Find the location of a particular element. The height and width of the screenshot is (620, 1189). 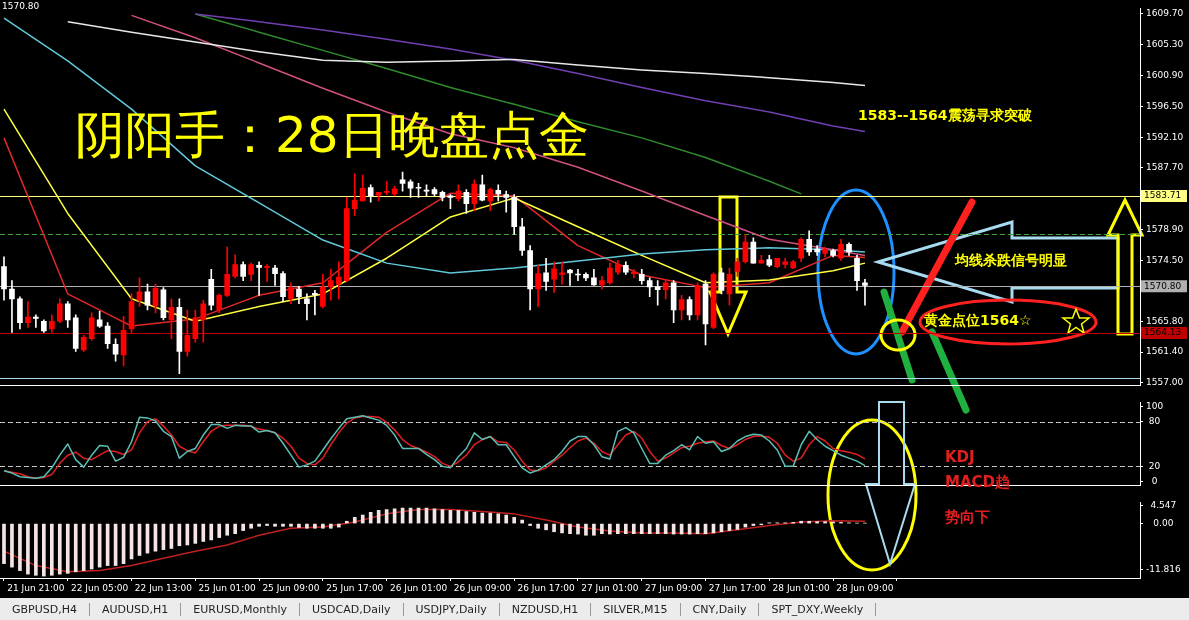

y-tick-label: 1587.70 is located at coordinates (1165, 167).